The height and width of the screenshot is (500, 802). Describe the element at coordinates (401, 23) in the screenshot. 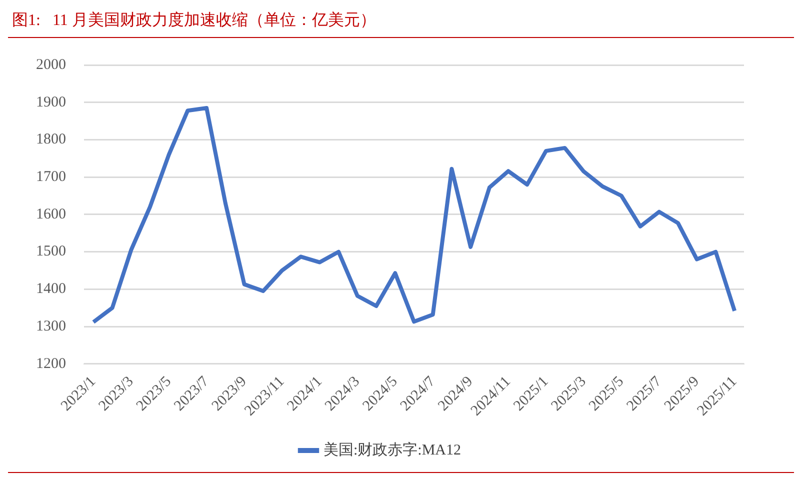

I see `chart-title: 图1: 11 月美国财政力度加速收缩（单位：亿美元）` at that location.